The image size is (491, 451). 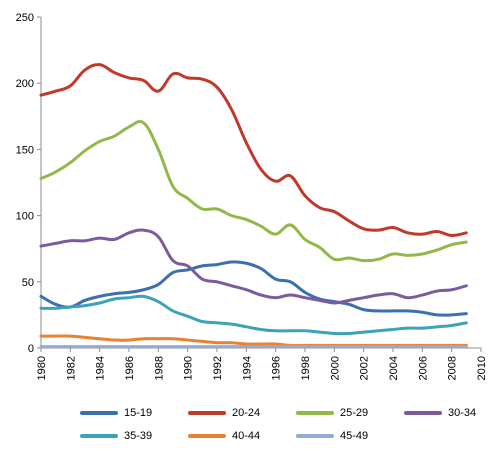 I want to click on x-tick-label: 1996, so click(x=277, y=368).